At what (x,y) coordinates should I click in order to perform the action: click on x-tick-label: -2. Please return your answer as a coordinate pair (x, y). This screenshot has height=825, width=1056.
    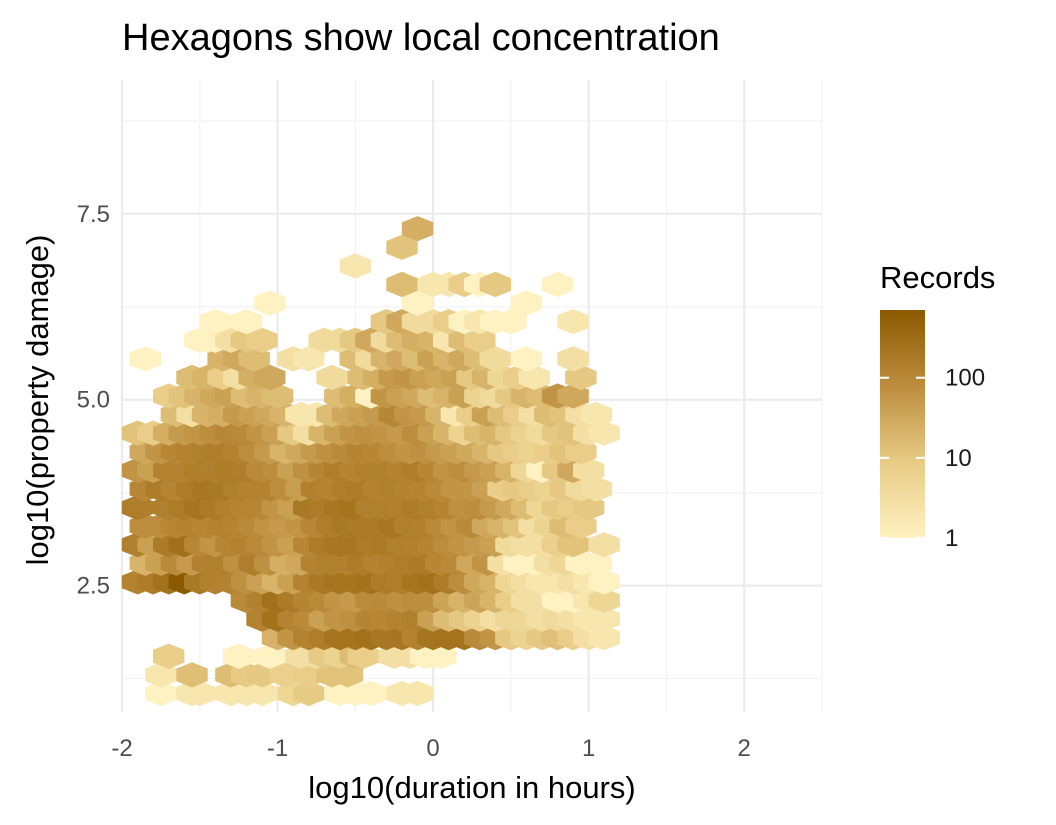
    Looking at the image, I should click on (121, 748).